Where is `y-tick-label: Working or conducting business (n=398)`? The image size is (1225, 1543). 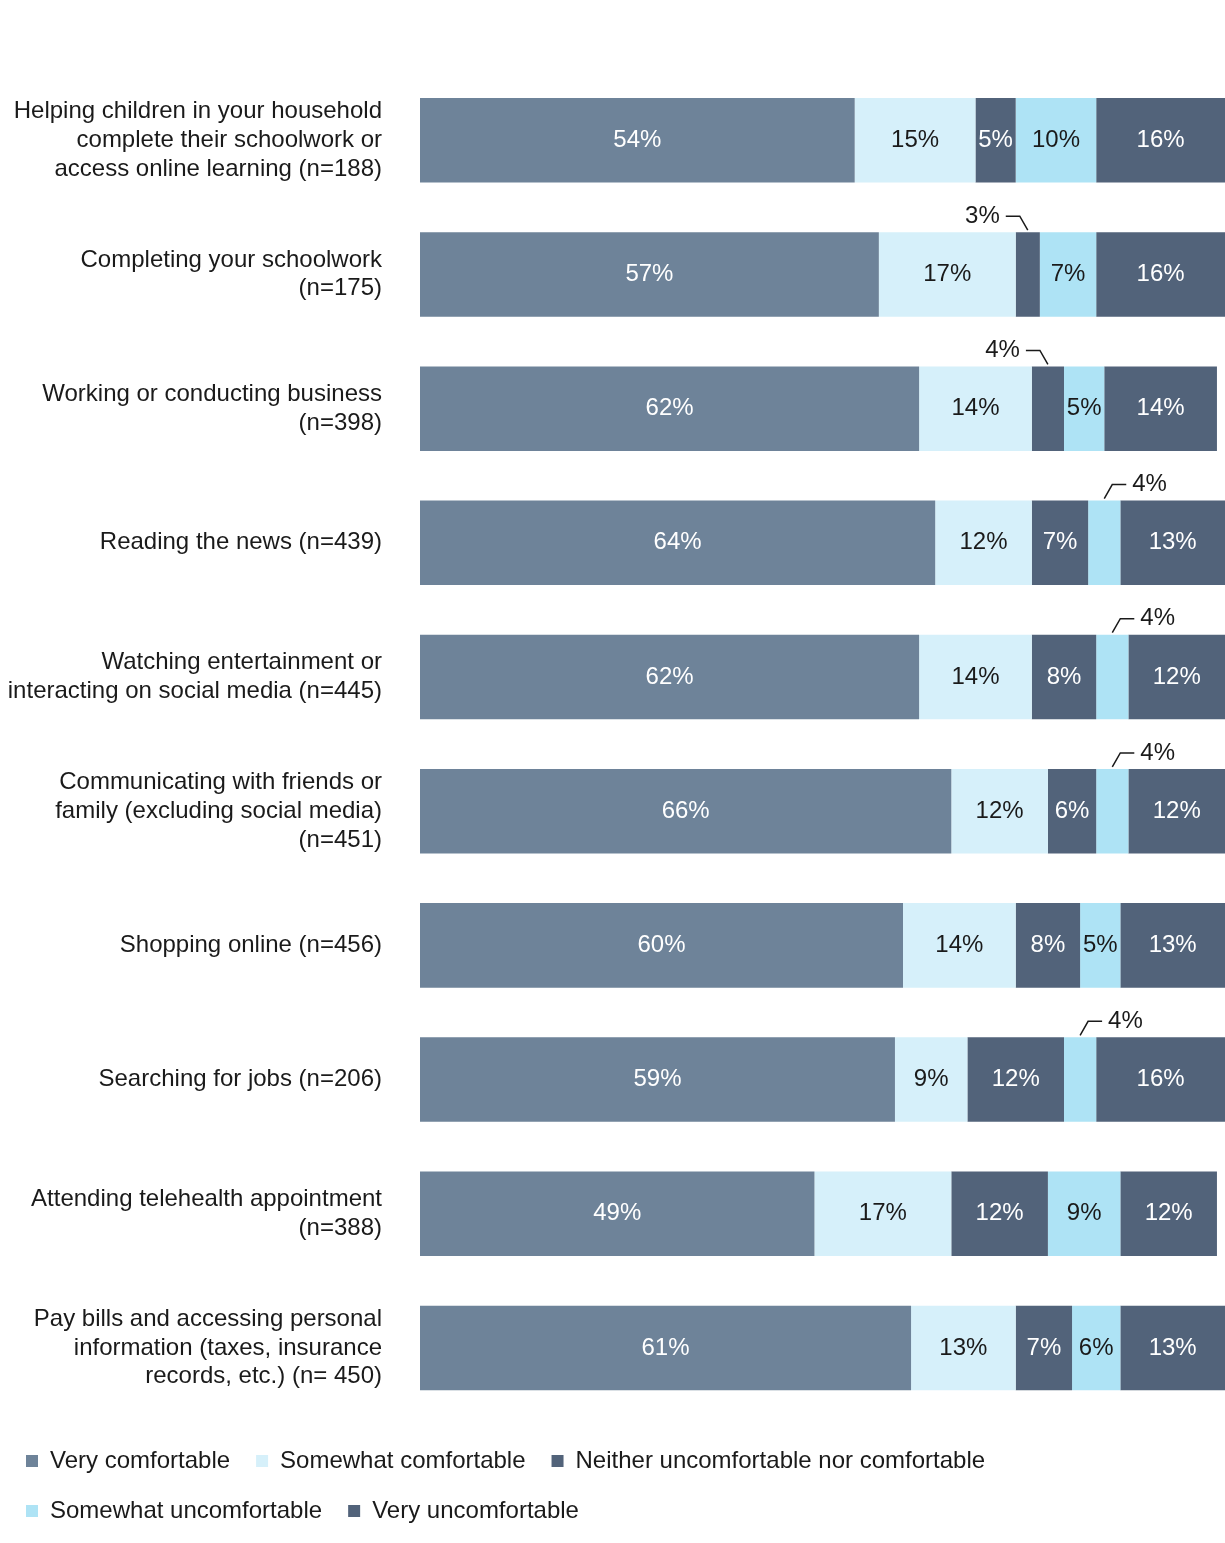
y-tick-label: Working or conducting business (n=398) is located at coordinates (212, 406).